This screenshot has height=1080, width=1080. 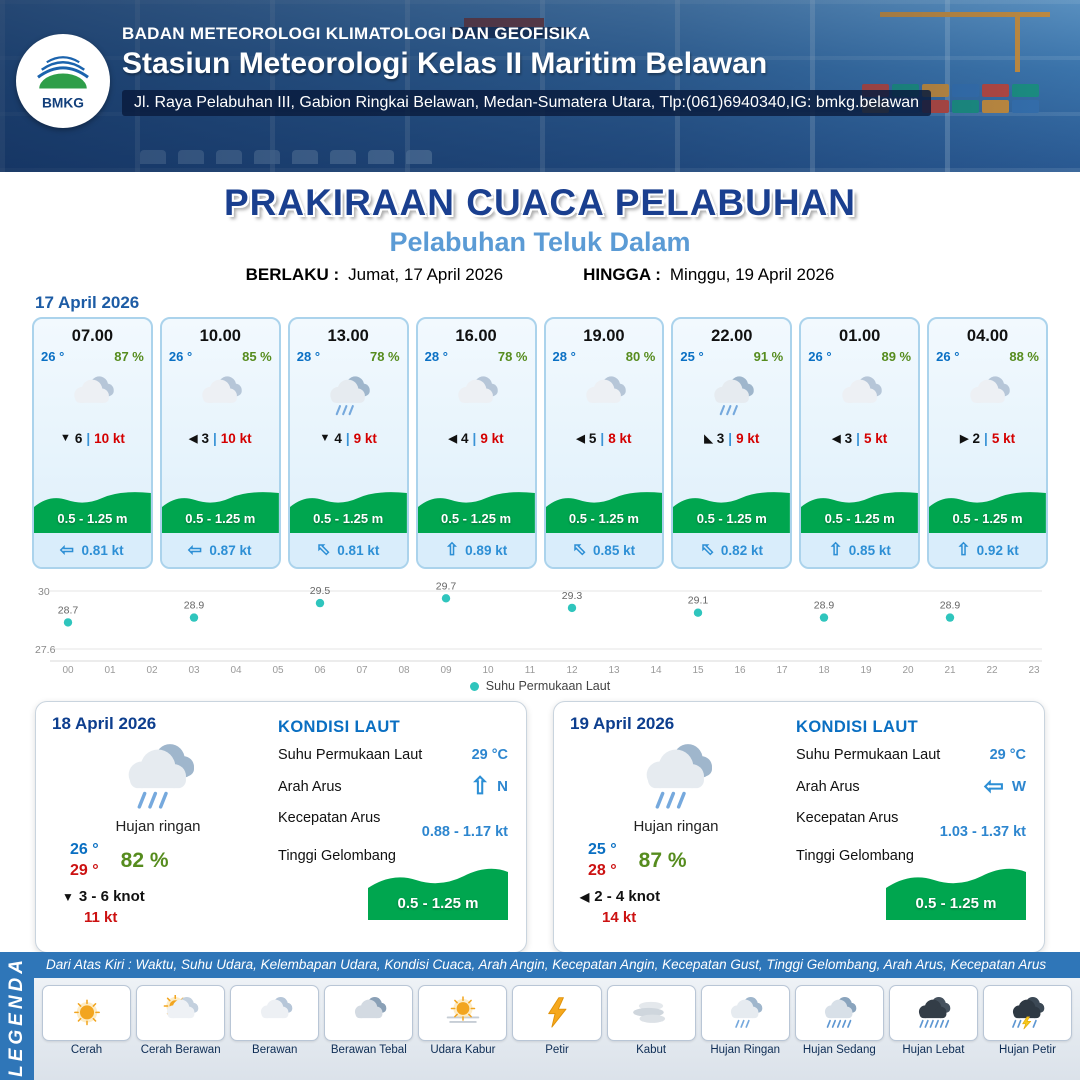 I want to click on daily-date: 19 April 2026, so click(x=622, y=723).